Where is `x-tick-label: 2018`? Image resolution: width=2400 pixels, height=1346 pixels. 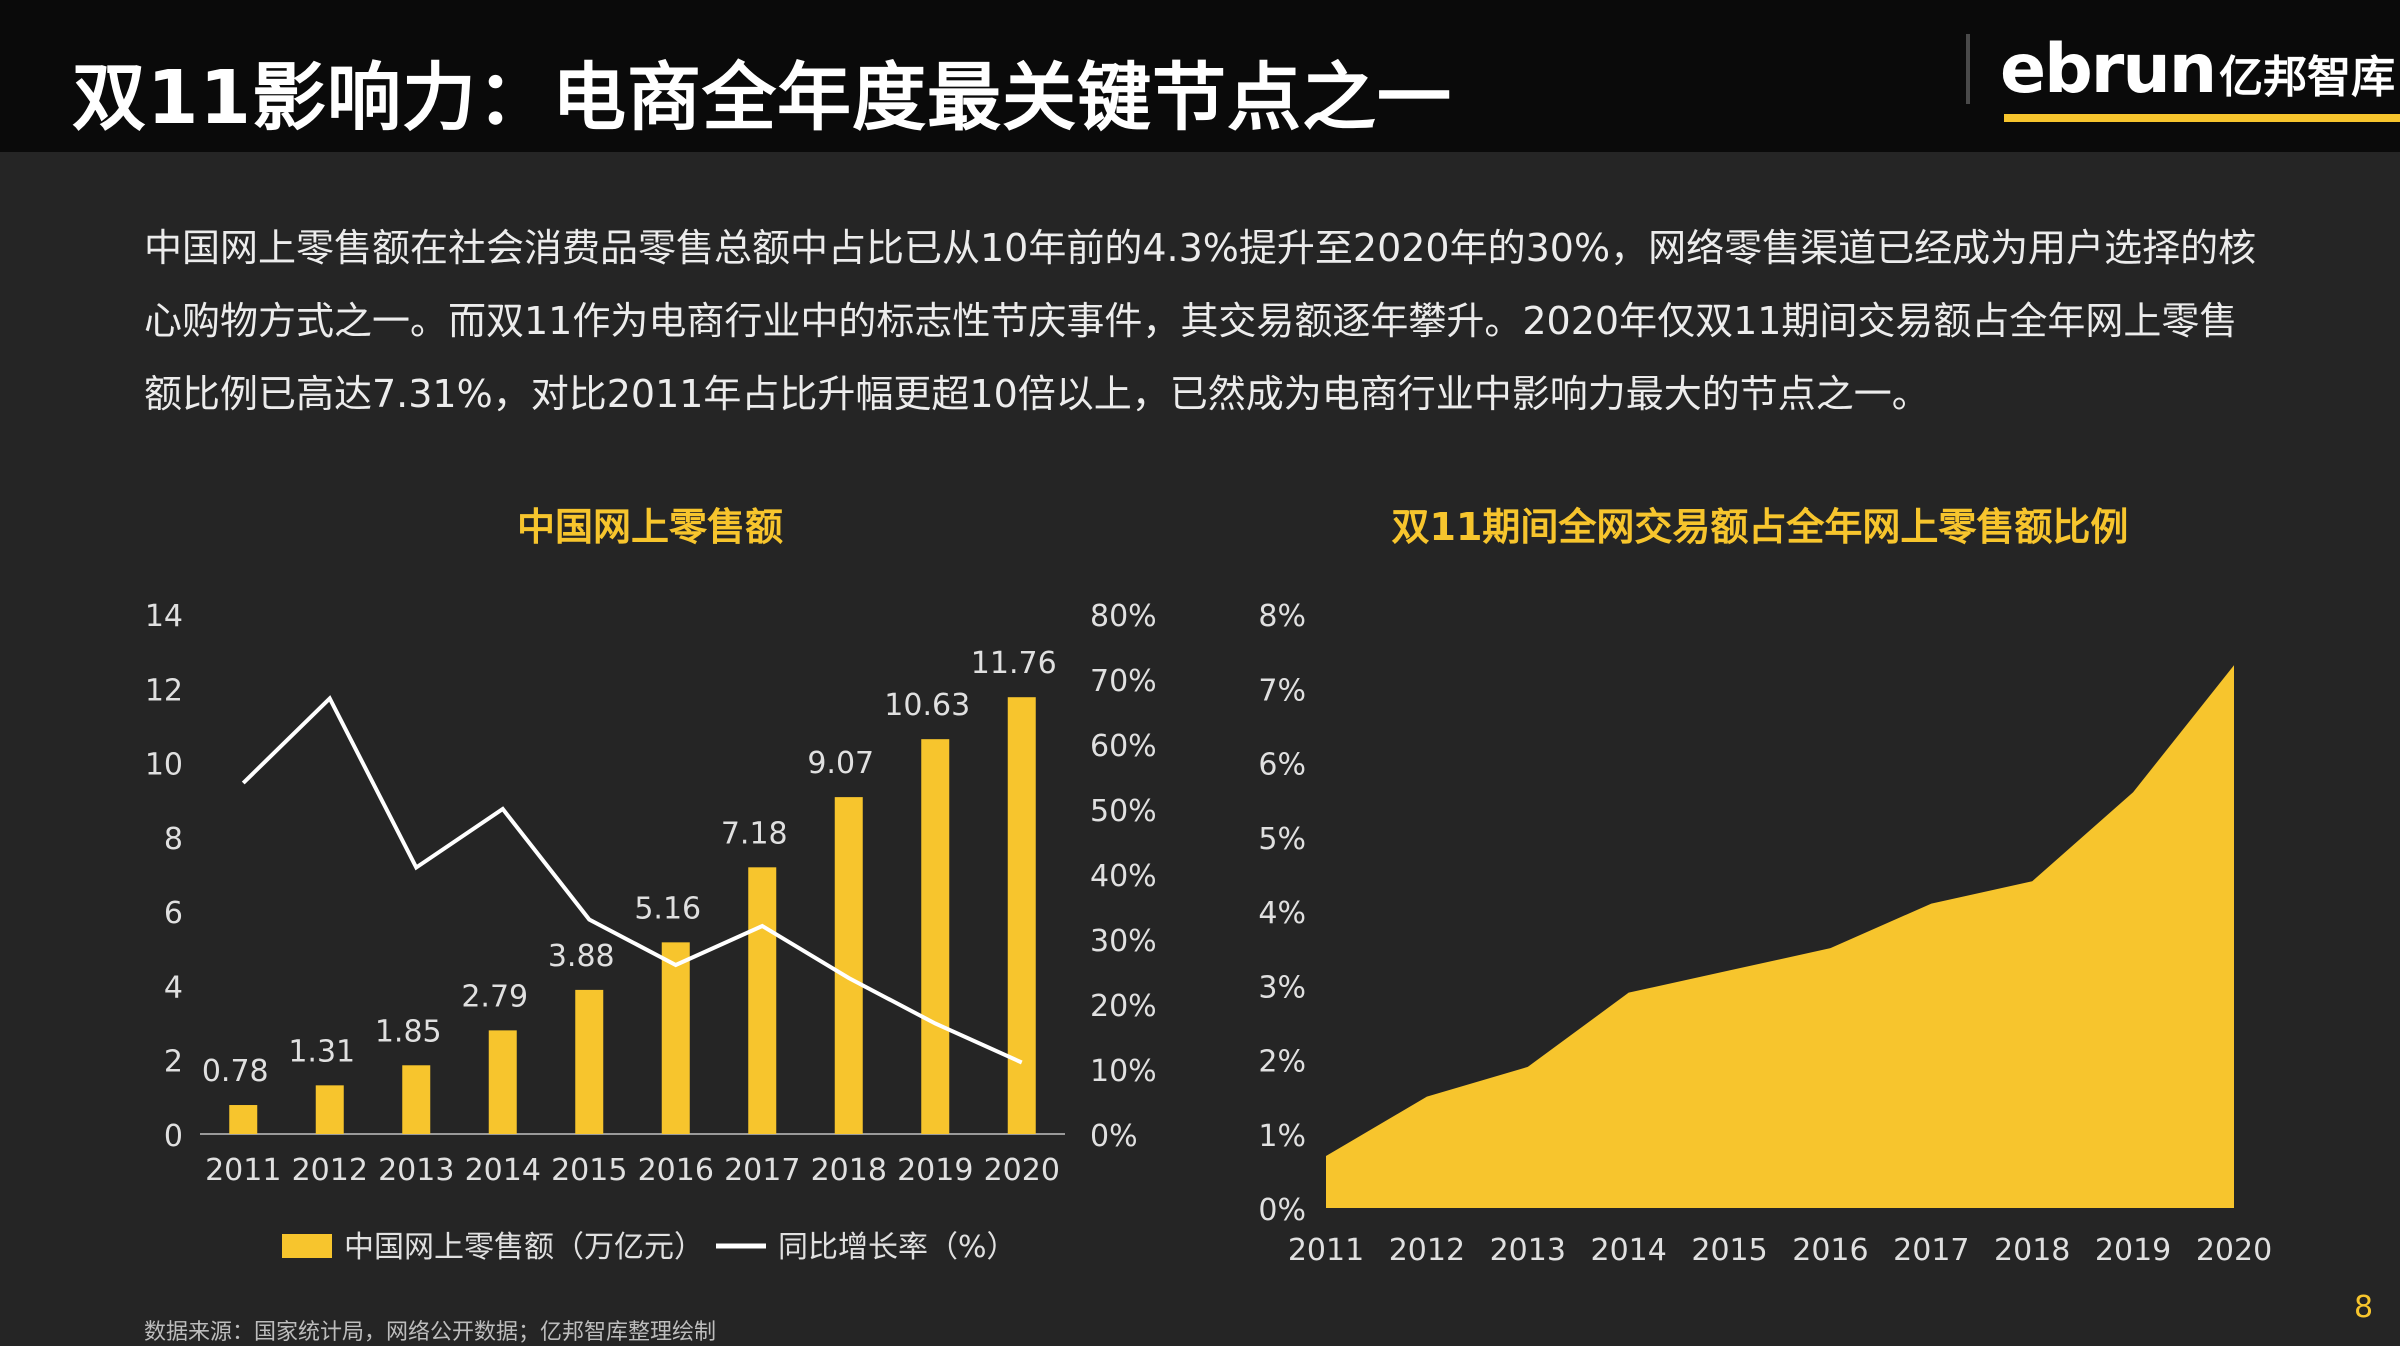 x-tick-label: 2018 is located at coordinates (2032, 1250).